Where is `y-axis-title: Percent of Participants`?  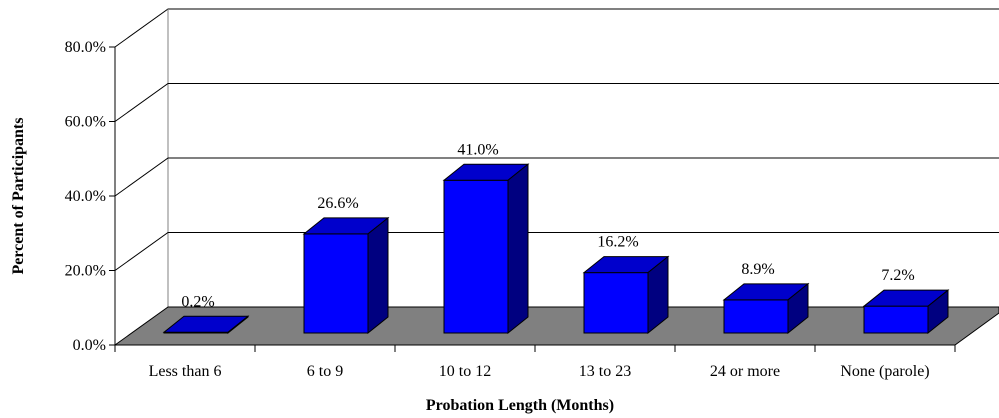 y-axis-title: Percent of Participants is located at coordinates (18, 196).